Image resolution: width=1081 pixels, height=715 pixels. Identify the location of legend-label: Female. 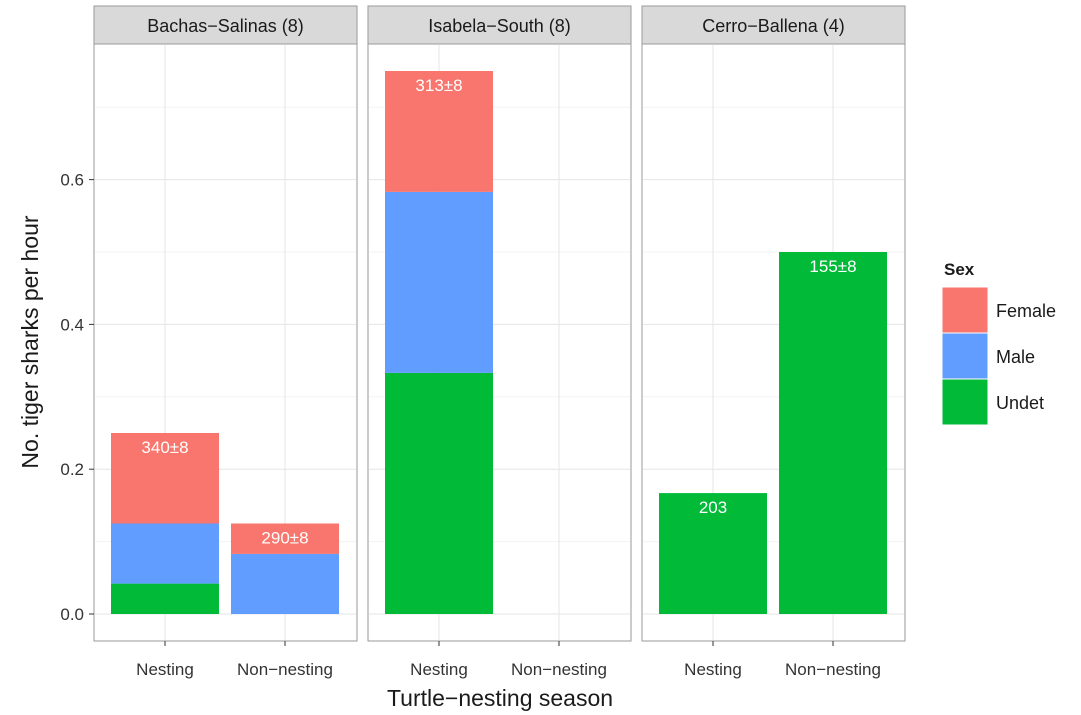
(1026, 311).